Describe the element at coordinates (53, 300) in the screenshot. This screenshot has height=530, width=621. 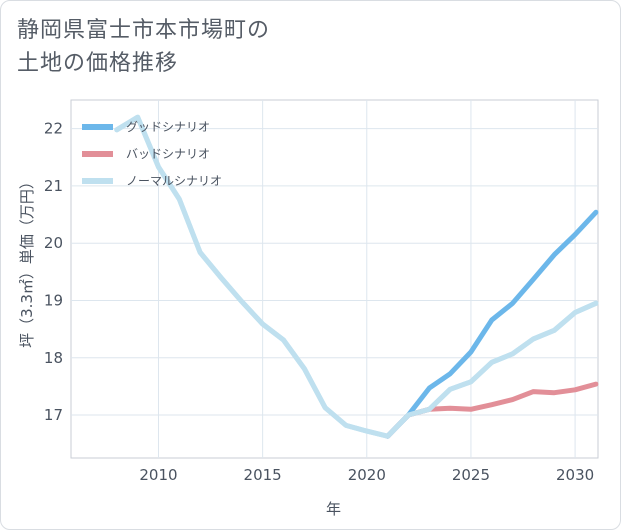
I see `y-tick-label: 19` at that location.